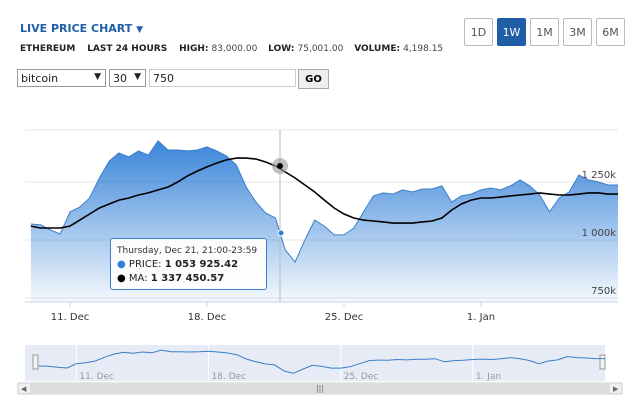 This screenshot has width=640, height=400. What do you see at coordinates (127, 49) in the screenshot?
I see `period: LAST 24 HOURS` at bounding box center [127, 49].